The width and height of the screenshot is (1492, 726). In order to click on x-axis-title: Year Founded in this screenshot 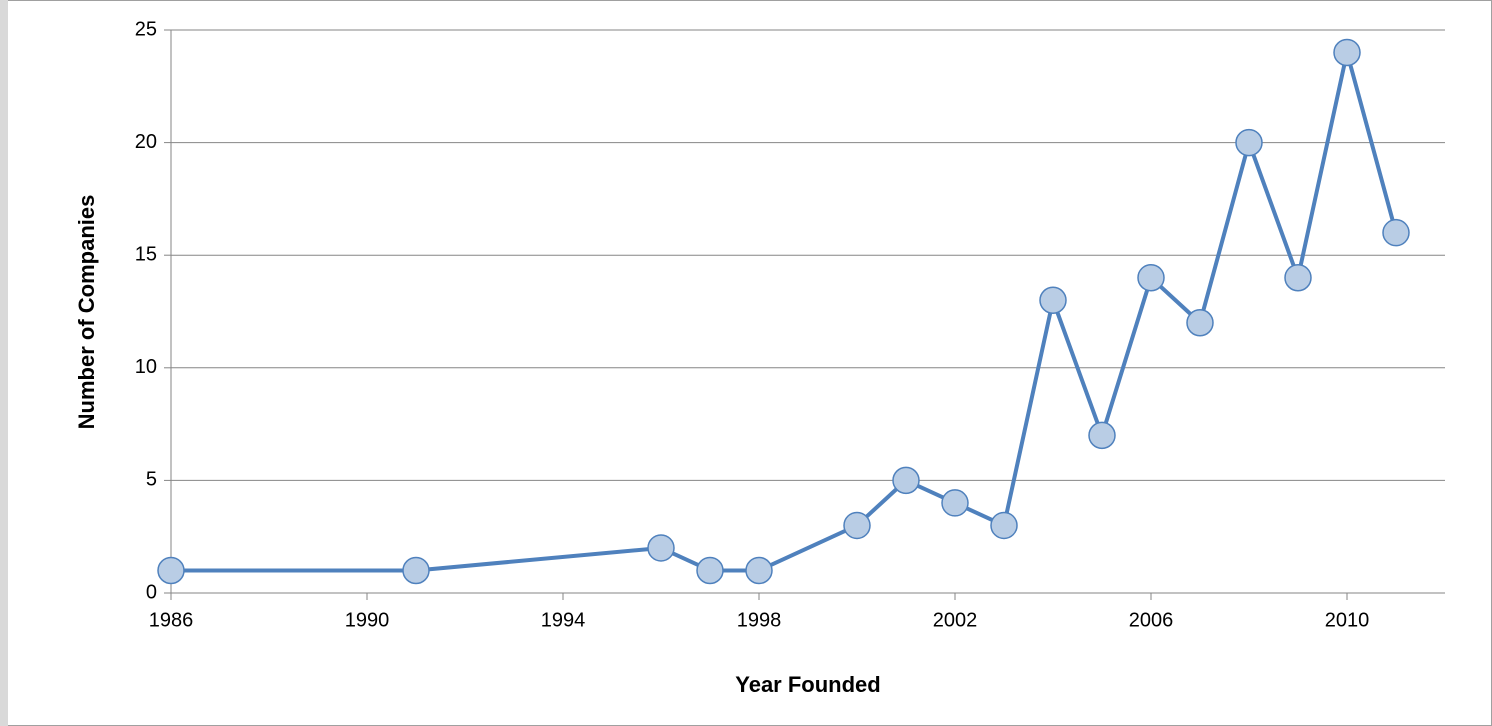, I will do `click(807, 684)`.